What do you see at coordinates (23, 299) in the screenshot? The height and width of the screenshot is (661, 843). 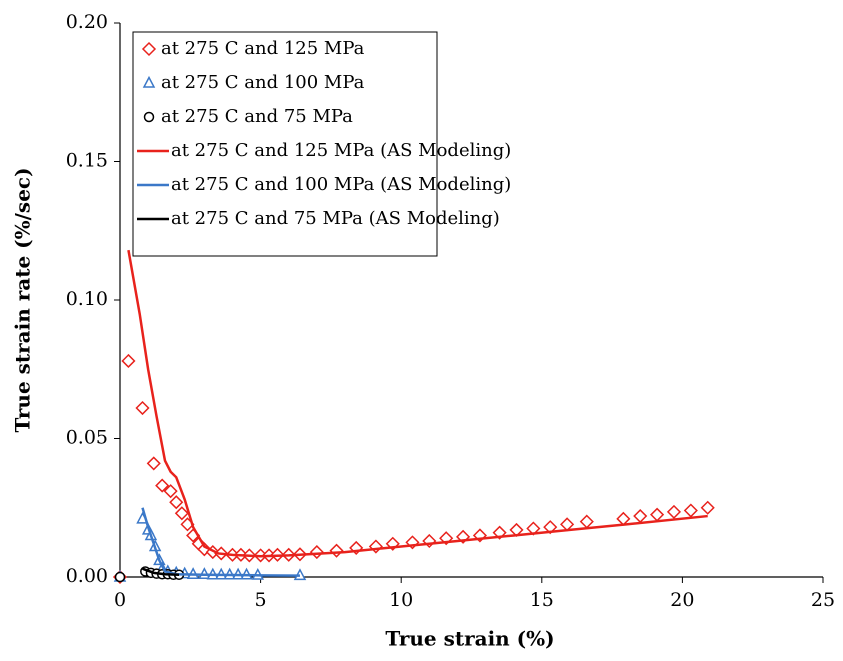 I see `y-axis-label: True strain rate (%/sec)` at bounding box center [23, 299].